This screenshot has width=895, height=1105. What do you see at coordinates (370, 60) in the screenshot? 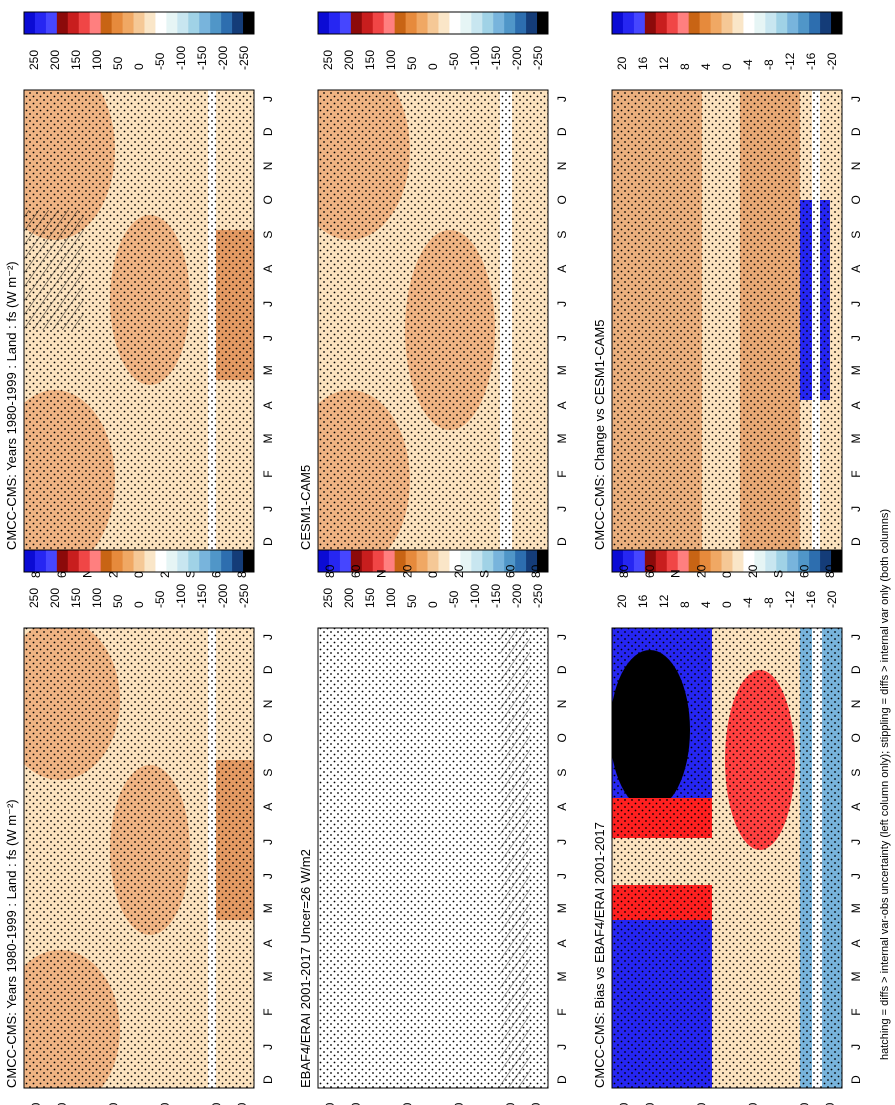
I see `panel-3-colorbar-label: 150` at bounding box center [370, 60].